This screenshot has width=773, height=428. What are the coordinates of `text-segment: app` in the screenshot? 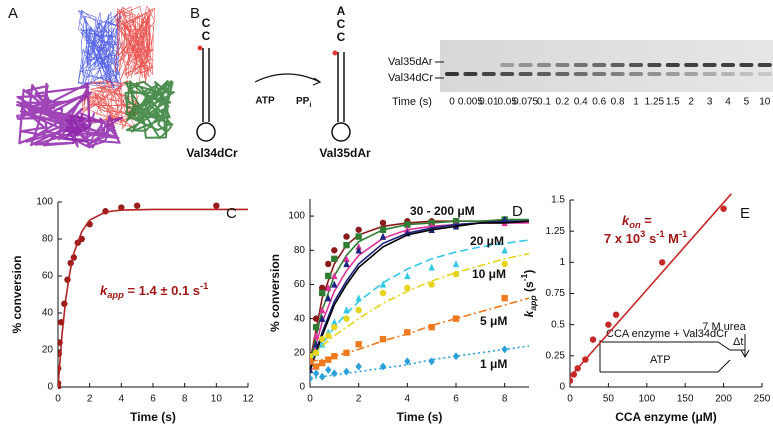 It's located at (533, 302).